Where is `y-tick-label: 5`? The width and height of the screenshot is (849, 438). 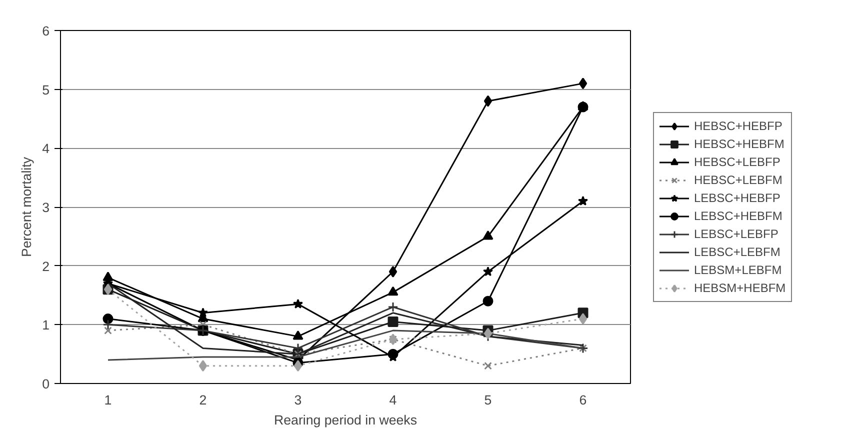 y-tick-label: 5 is located at coordinates (46, 90).